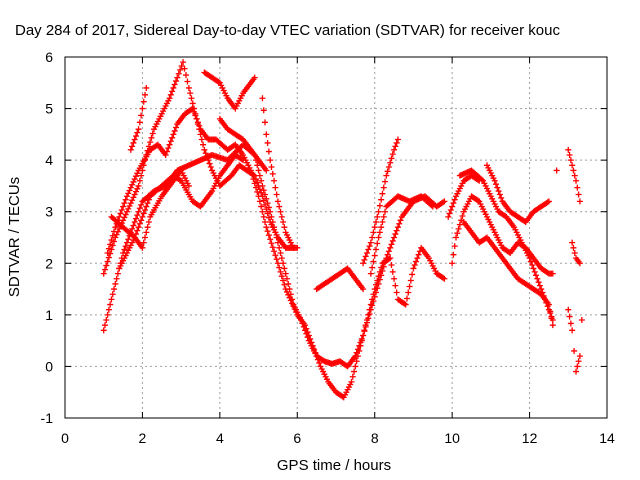 Image resolution: width=640 pixels, height=480 pixels. I want to click on y-tick-label: 6, so click(49, 57).